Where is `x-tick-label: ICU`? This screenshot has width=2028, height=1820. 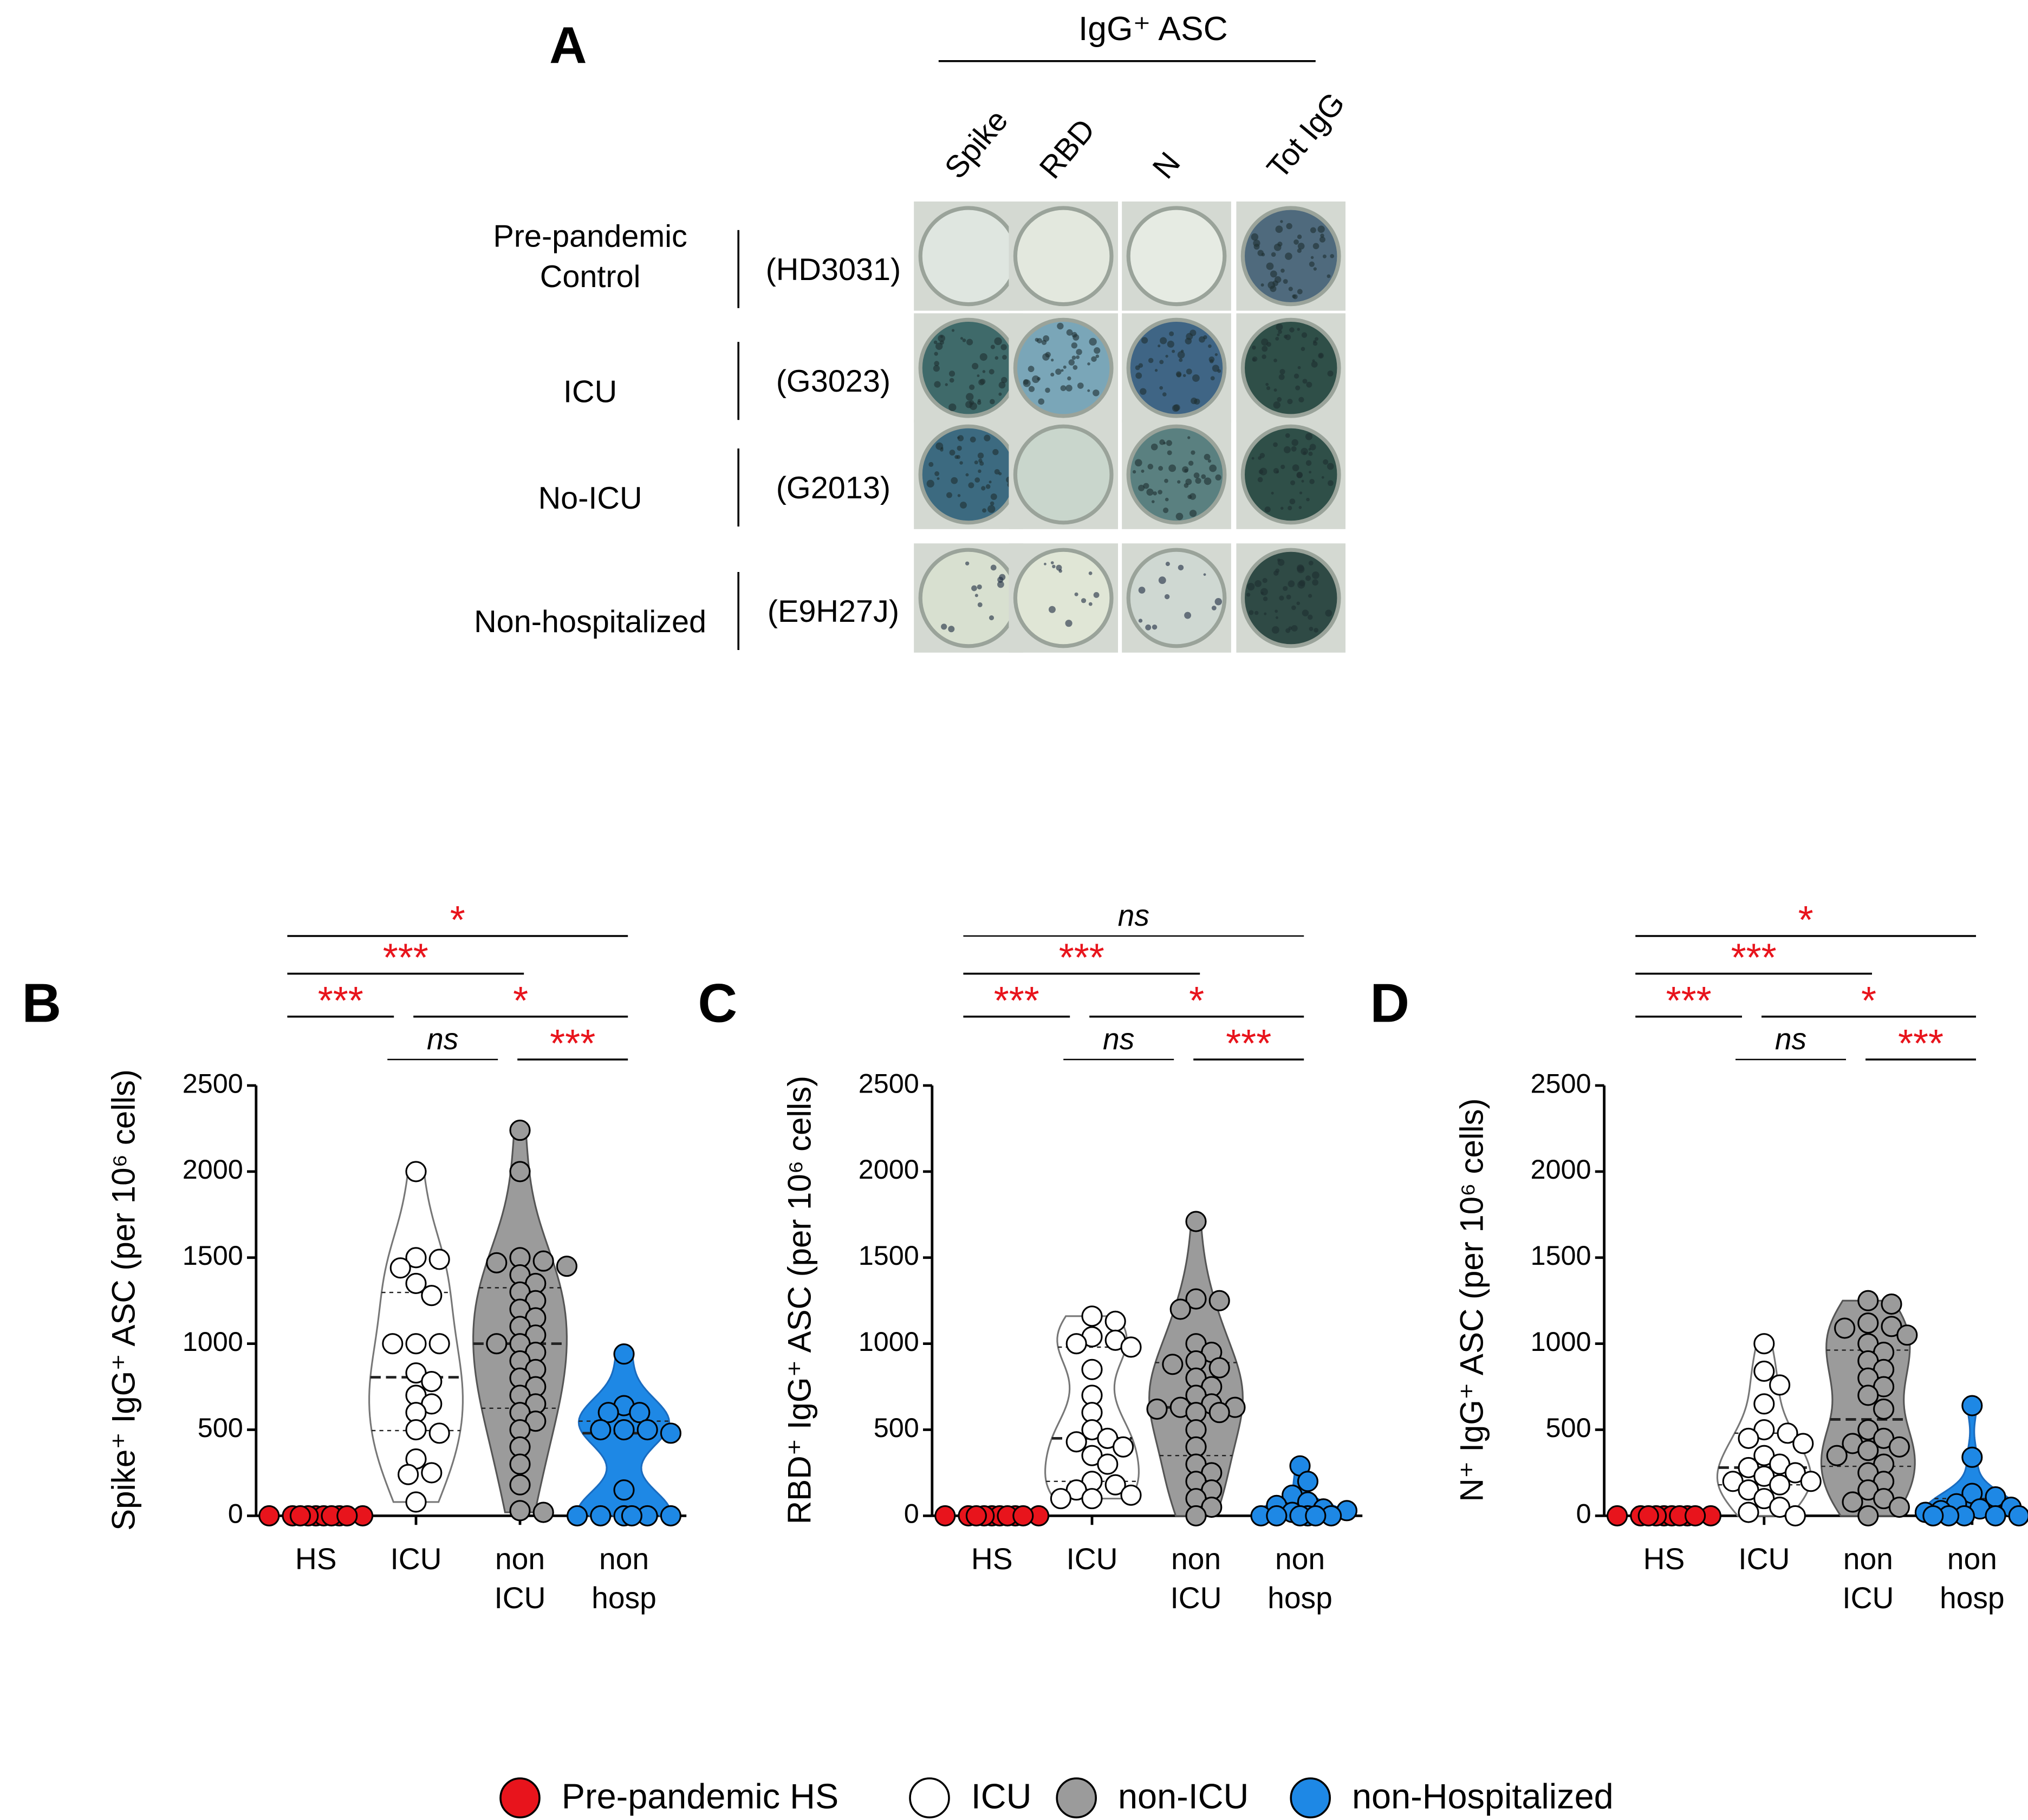
x-tick-label: ICU is located at coordinates (519, 1598).